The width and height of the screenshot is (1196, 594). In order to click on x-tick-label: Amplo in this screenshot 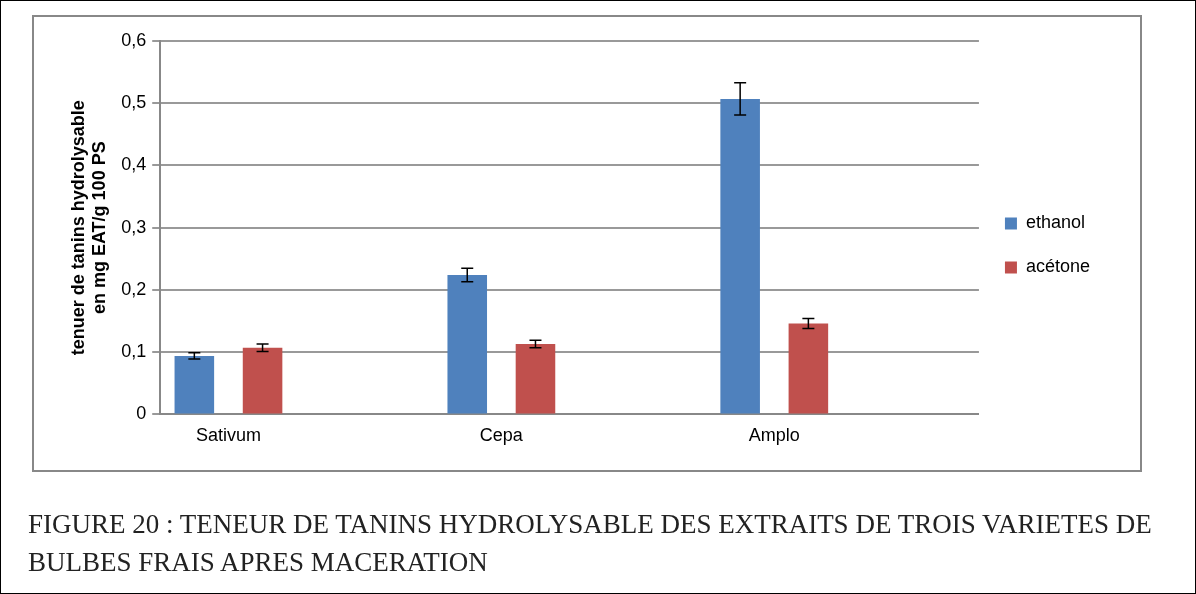, I will do `click(774, 435)`.